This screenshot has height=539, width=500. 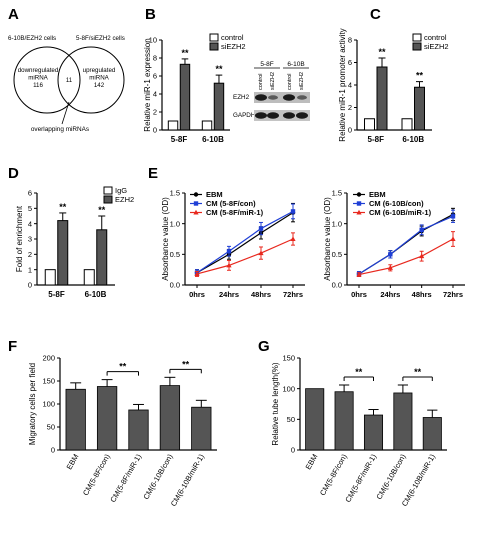 What do you see at coordinates (13, 14) in the screenshot?
I see `panel-letter-a: A` at bounding box center [13, 14].